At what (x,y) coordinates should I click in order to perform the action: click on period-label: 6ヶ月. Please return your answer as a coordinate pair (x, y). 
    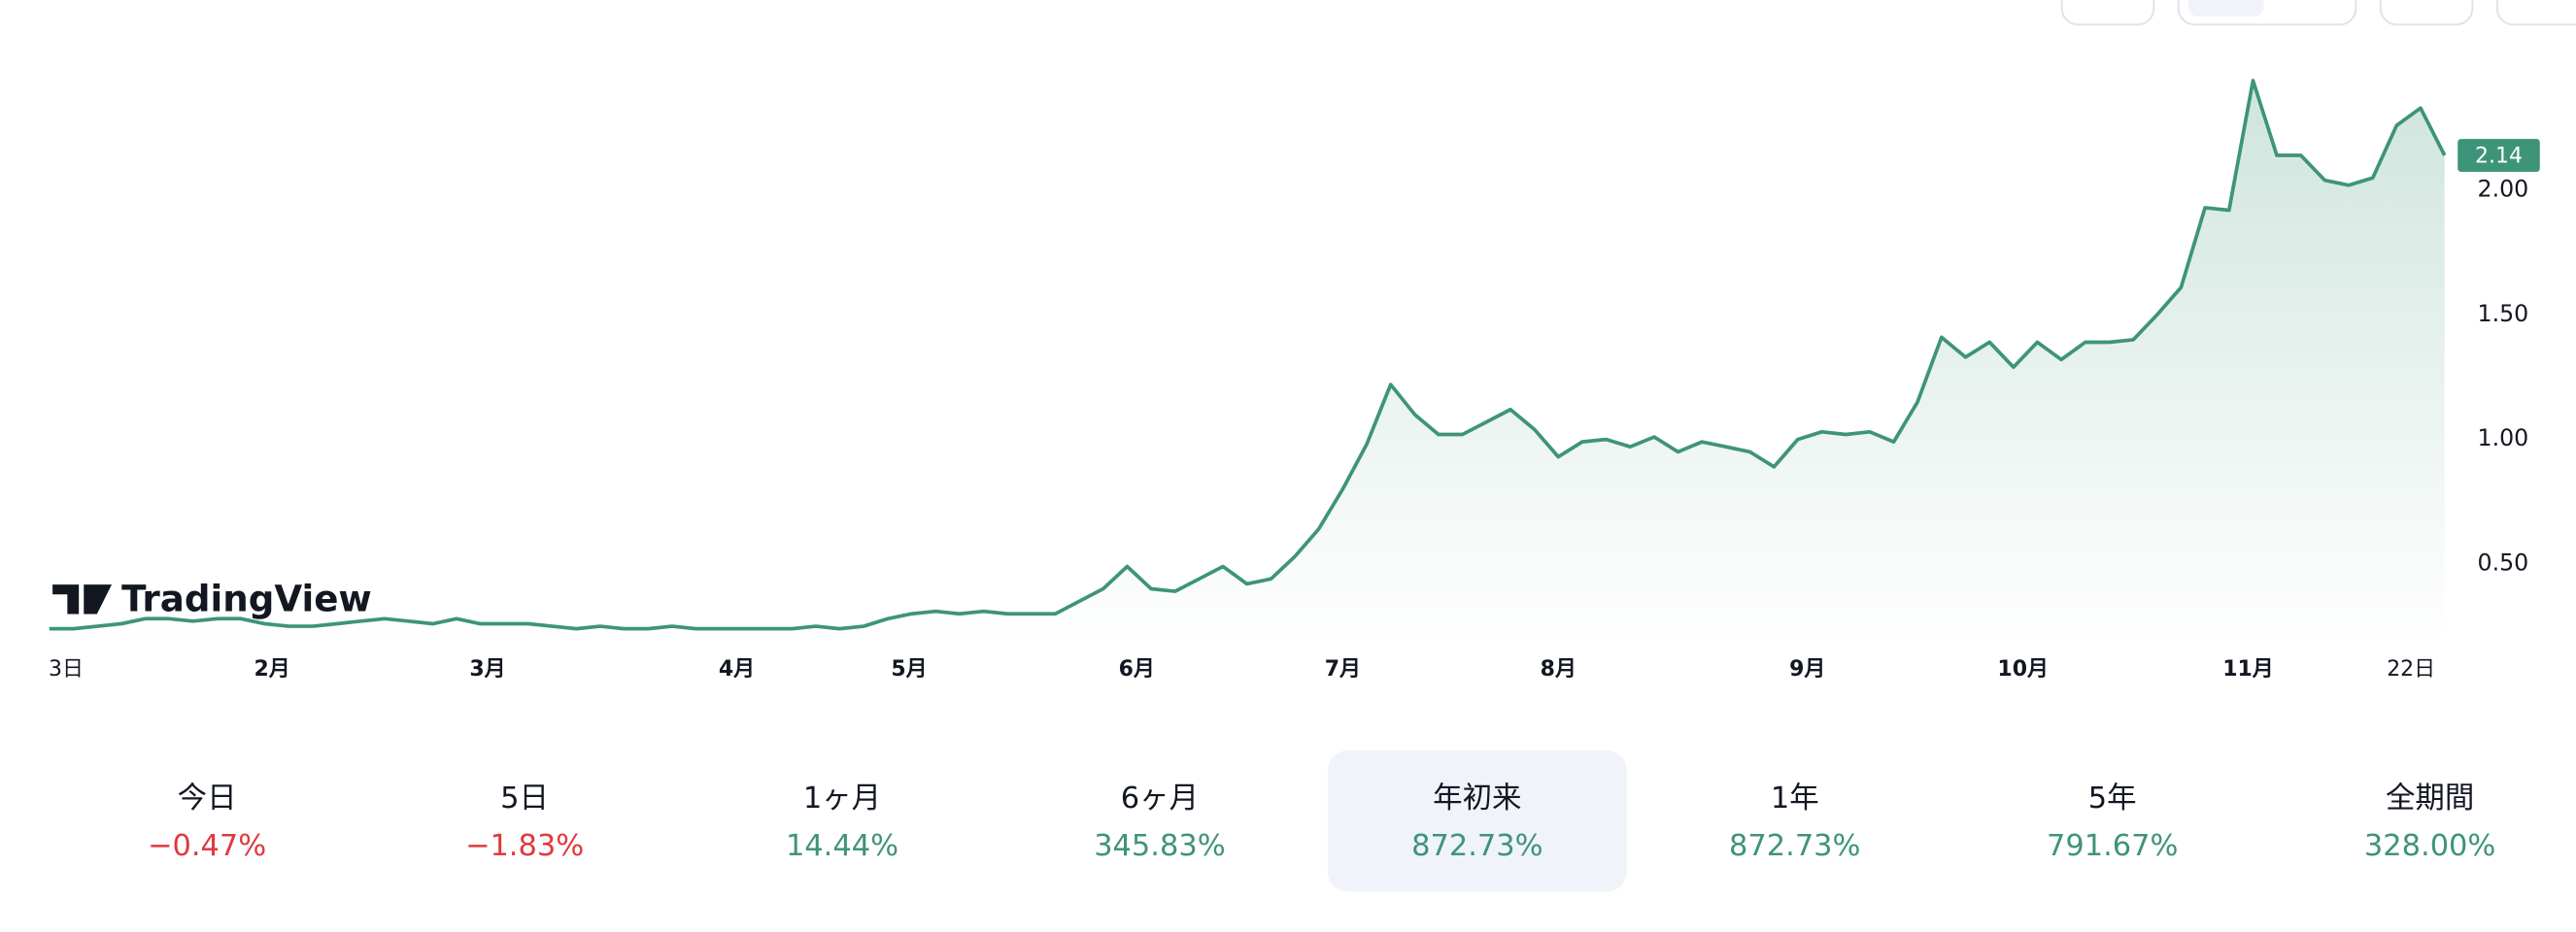
    Looking at the image, I should click on (1160, 799).